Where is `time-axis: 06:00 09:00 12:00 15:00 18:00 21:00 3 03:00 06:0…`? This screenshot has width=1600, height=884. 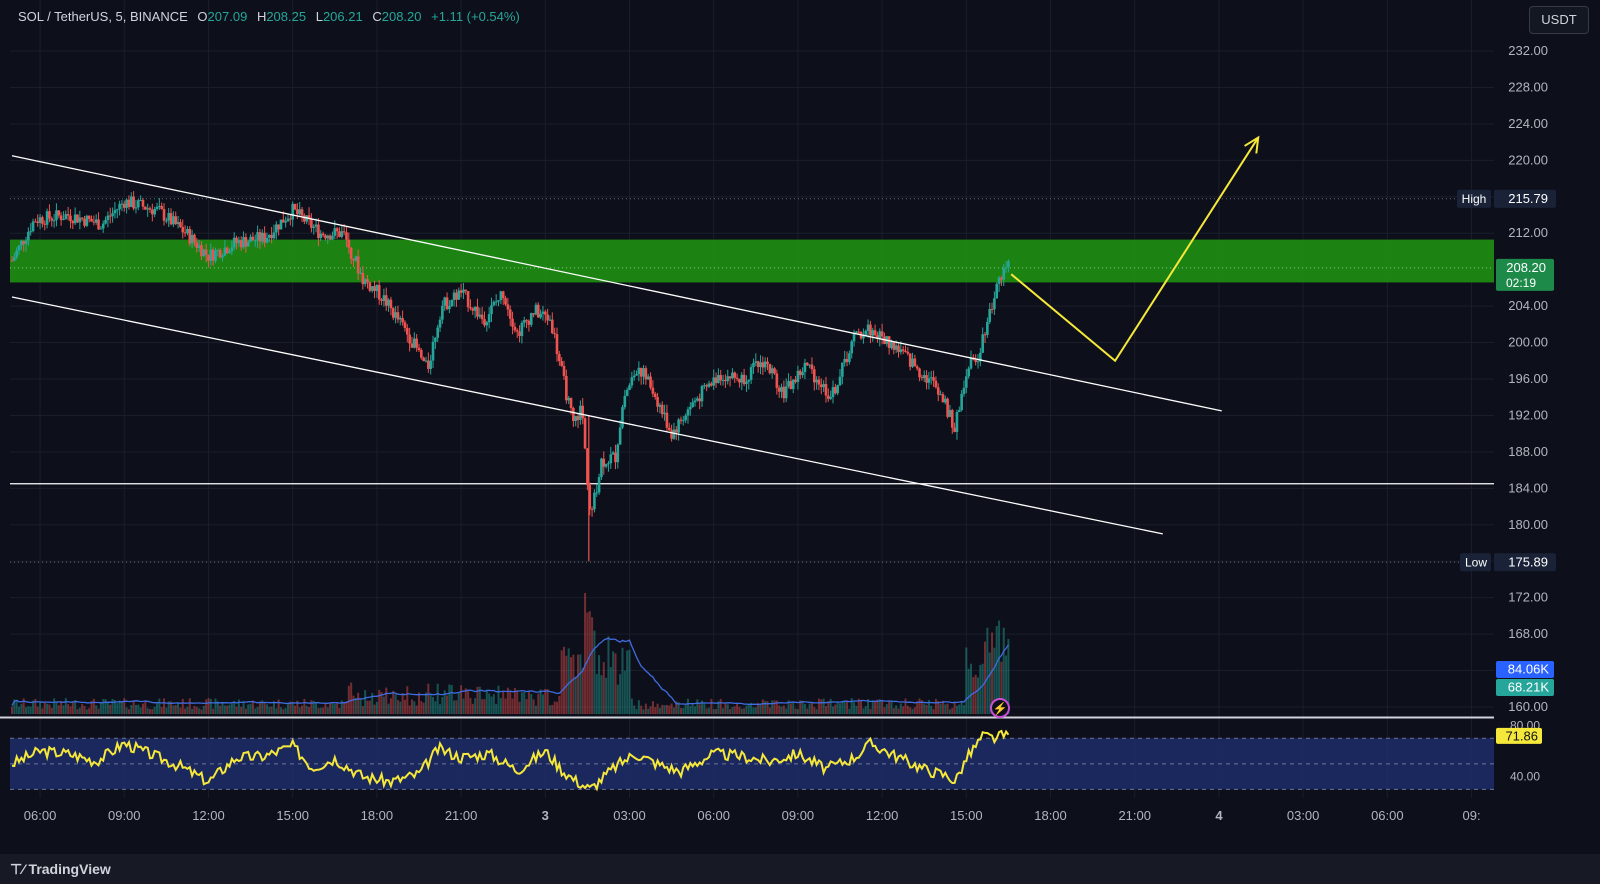
time-axis: 06:00 09:00 12:00 15:00 18:00 21:00 3 03:00 06:0… is located at coordinates (752, 815).